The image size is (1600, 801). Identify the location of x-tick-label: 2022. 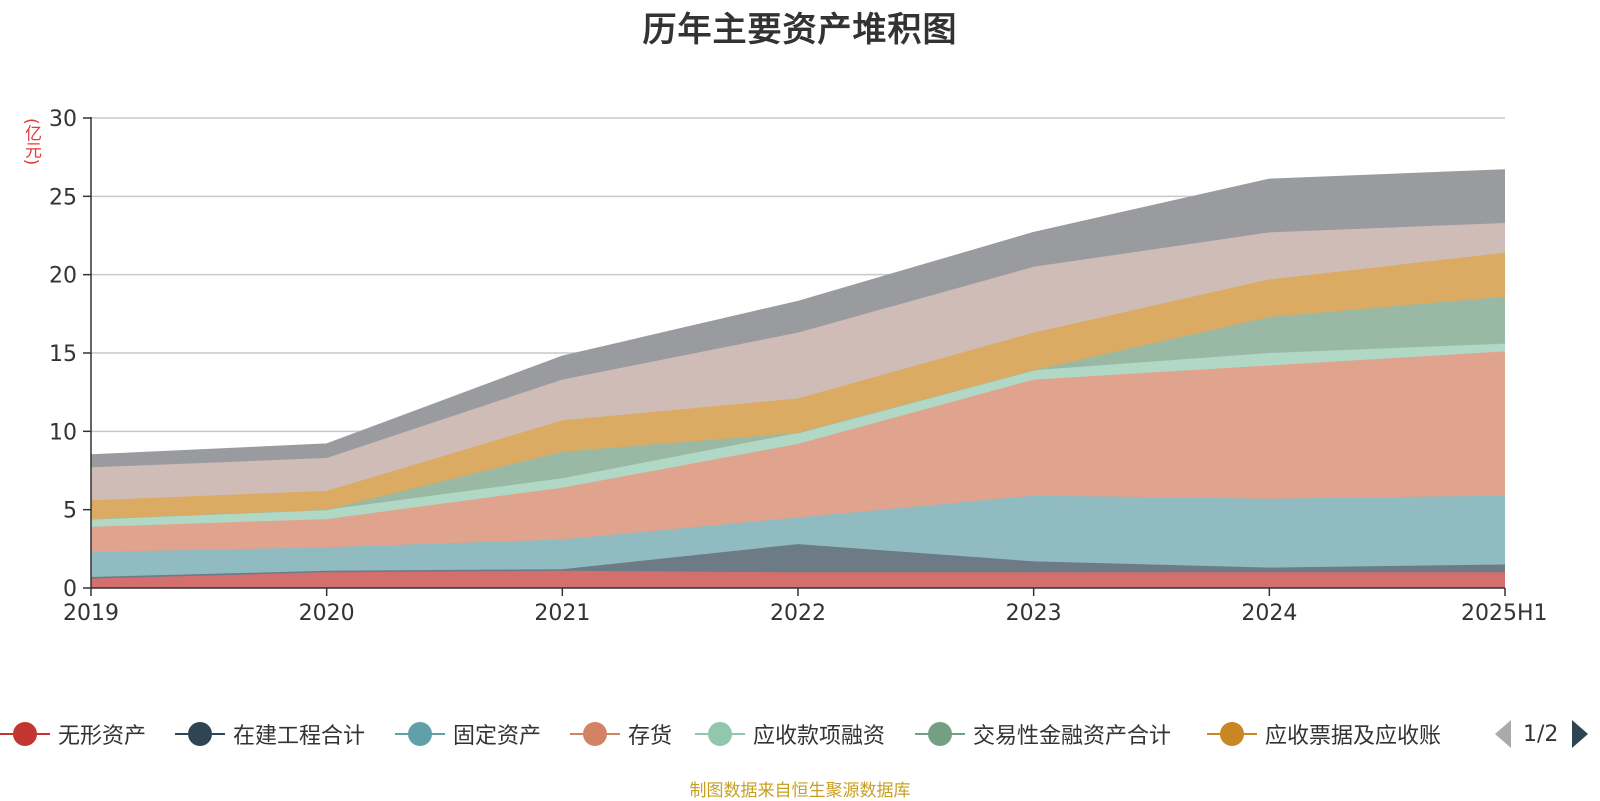
(798, 613).